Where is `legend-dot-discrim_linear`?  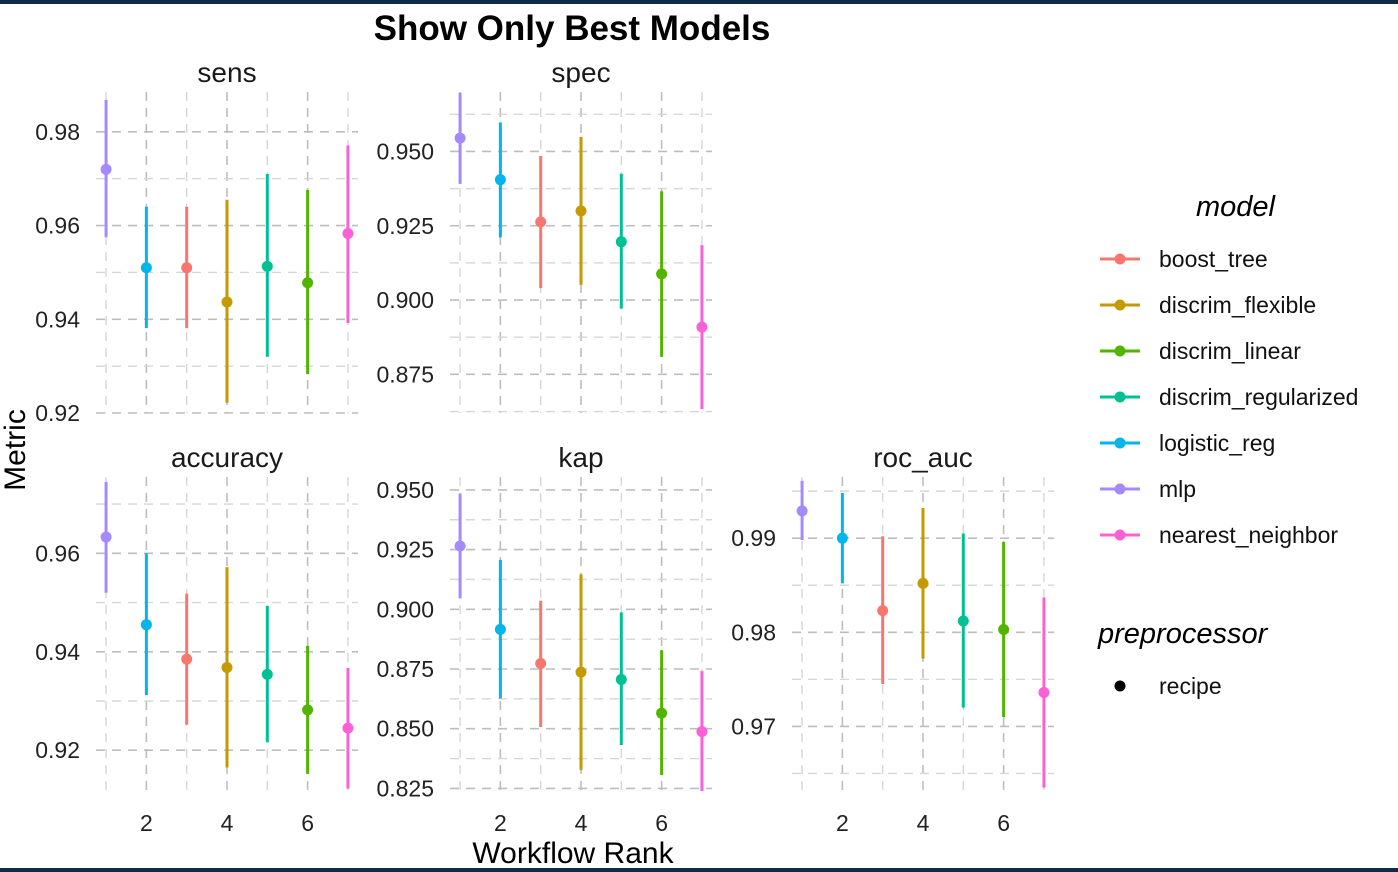 legend-dot-discrim_linear is located at coordinates (1120, 351).